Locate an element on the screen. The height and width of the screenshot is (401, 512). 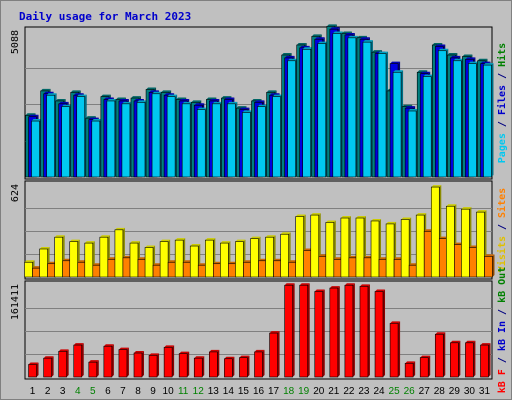
legend-entry: kB F is located at coordinates (502, 381).